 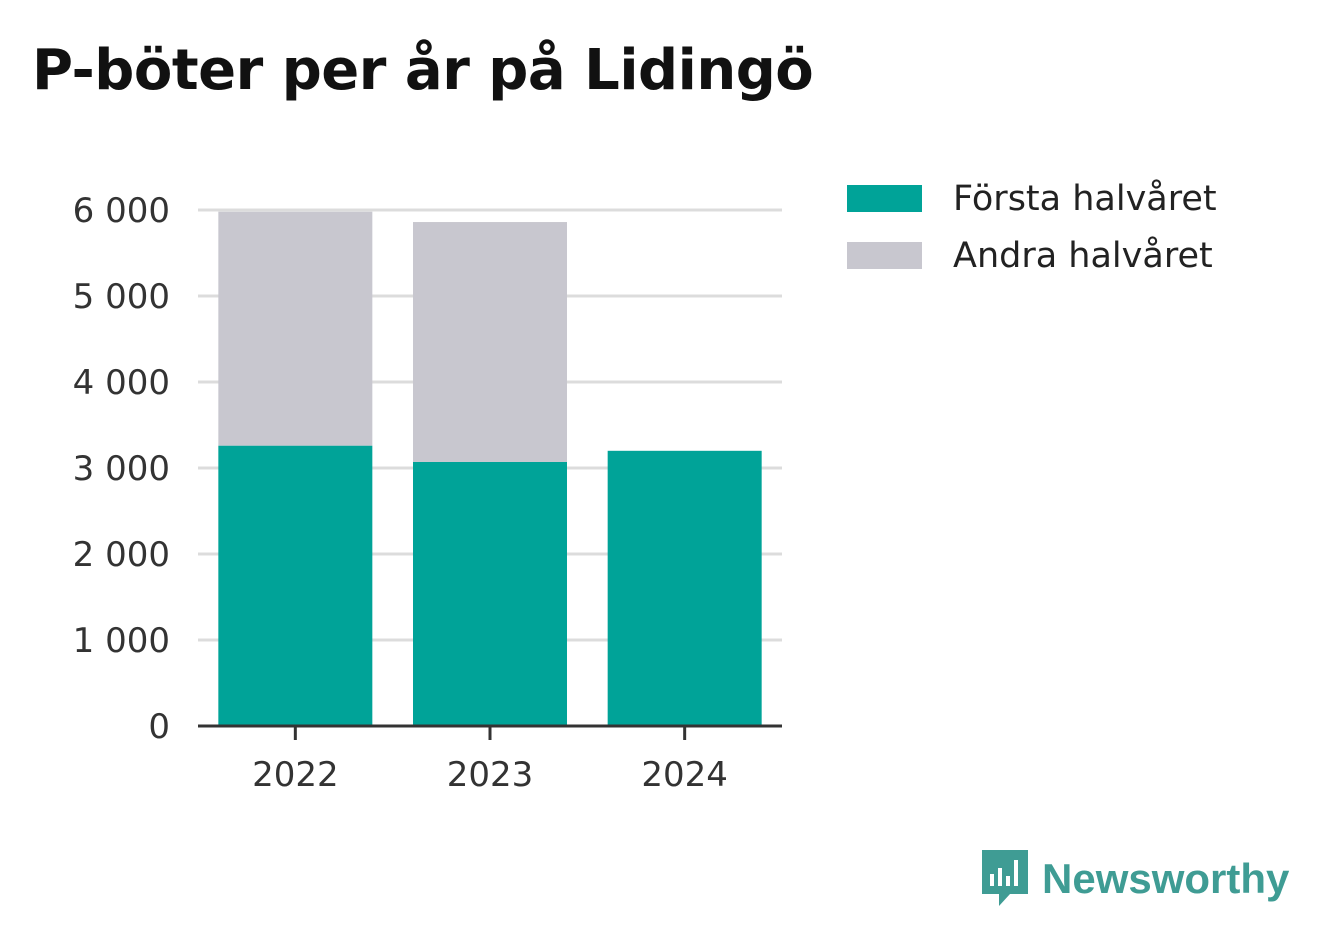 What do you see at coordinates (295, 775) in the screenshot?
I see `x-tick-label: 2022` at bounding box center [295, 775].